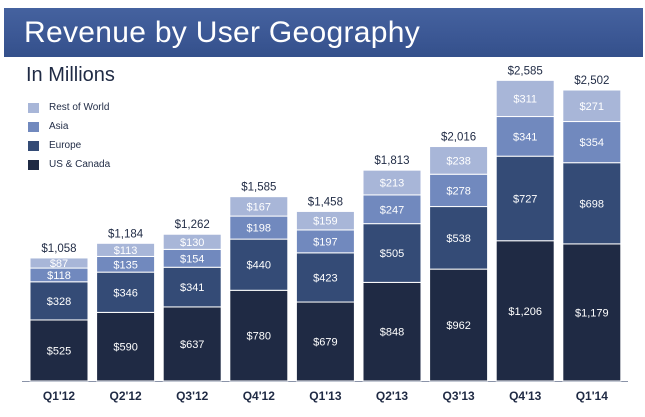 The image size is (645, 417). Describe the element at coordinates (392, 396) in the screenshot. I see `x-tick-label-q2-13: Q2'13` at that location.